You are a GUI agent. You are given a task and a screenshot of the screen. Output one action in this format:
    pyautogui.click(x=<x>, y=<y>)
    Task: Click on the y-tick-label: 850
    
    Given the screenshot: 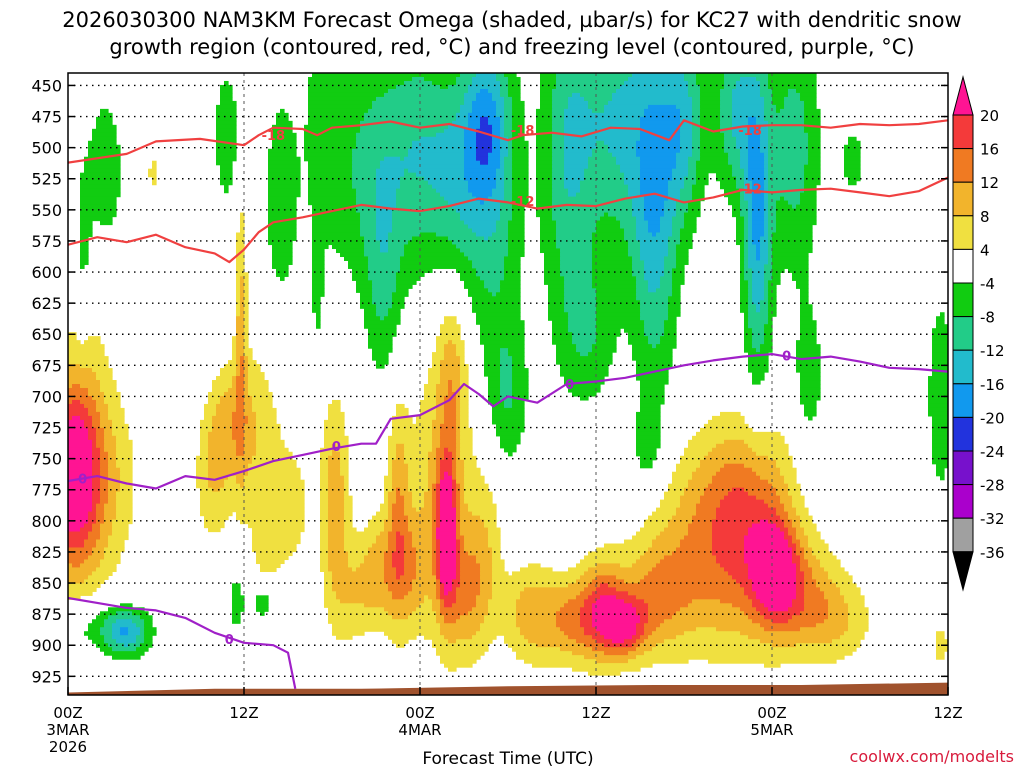 What is the action you would take?
    pyautogui.click(x=46, y=583)
    